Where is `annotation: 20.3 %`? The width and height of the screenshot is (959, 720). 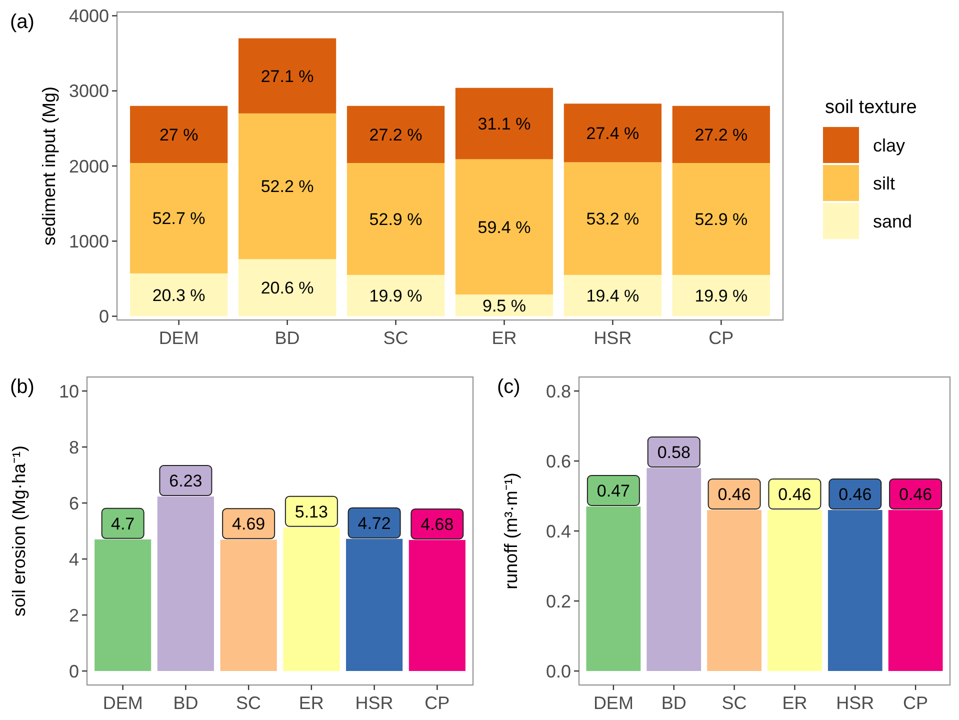
annotation: 20.3 % is located at coordinates (179, 295).